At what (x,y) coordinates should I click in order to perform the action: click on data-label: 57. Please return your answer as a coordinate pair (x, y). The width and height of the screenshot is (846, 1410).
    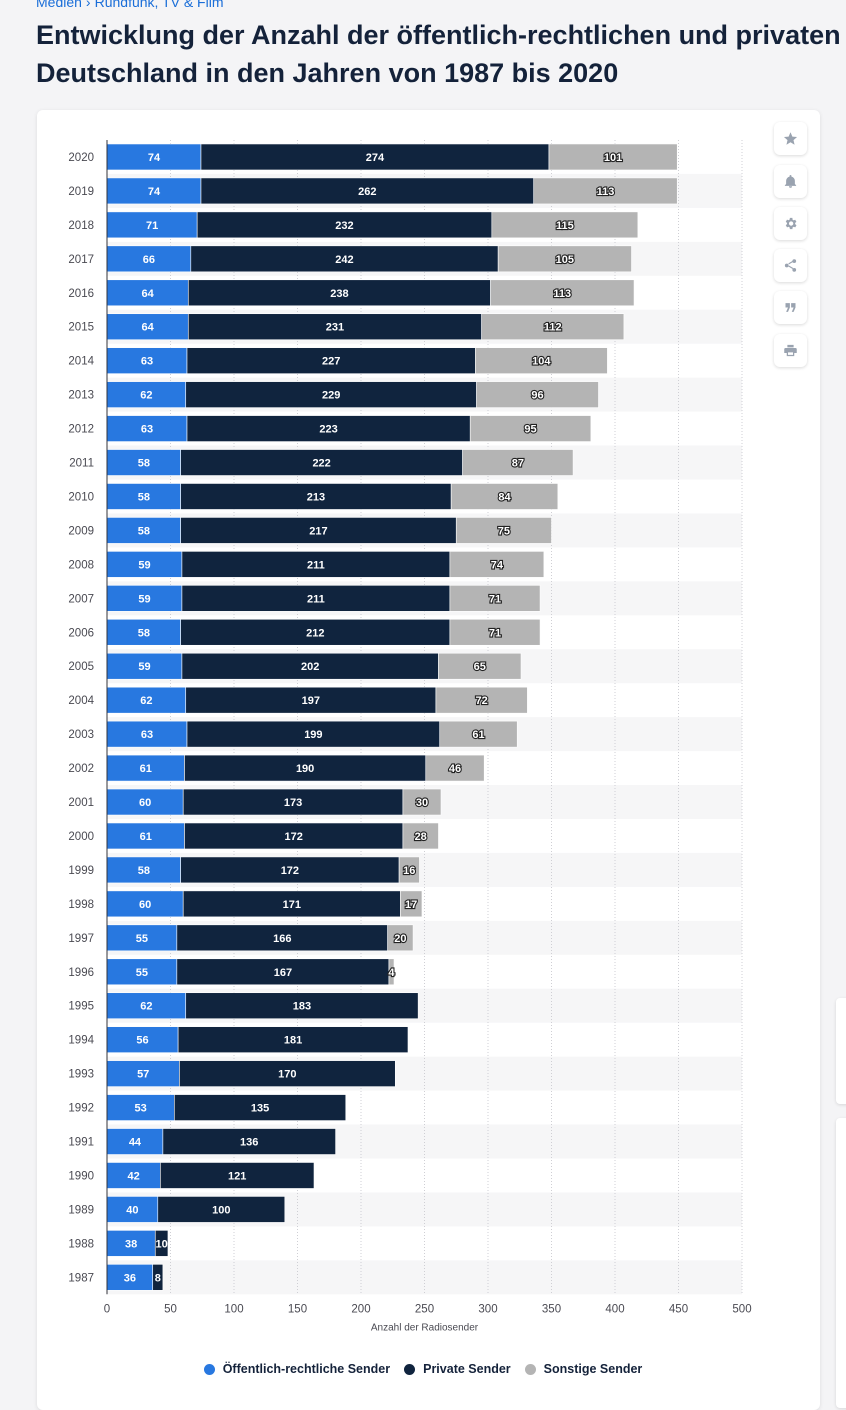
    Looking at the image, I should click on (143, 1075).